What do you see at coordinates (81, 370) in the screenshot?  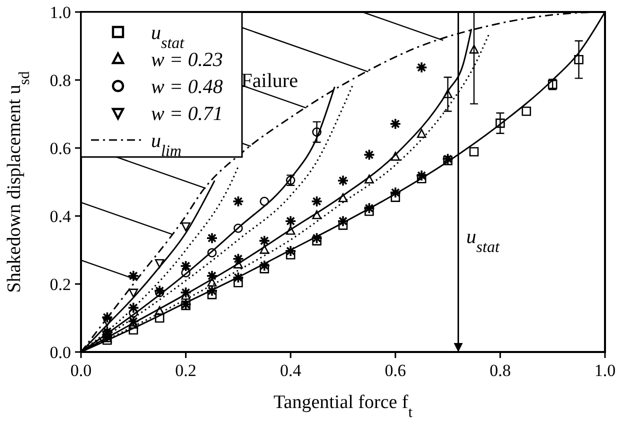 I see `x-tick-label: 0.0` at bounding box center [81, 370].